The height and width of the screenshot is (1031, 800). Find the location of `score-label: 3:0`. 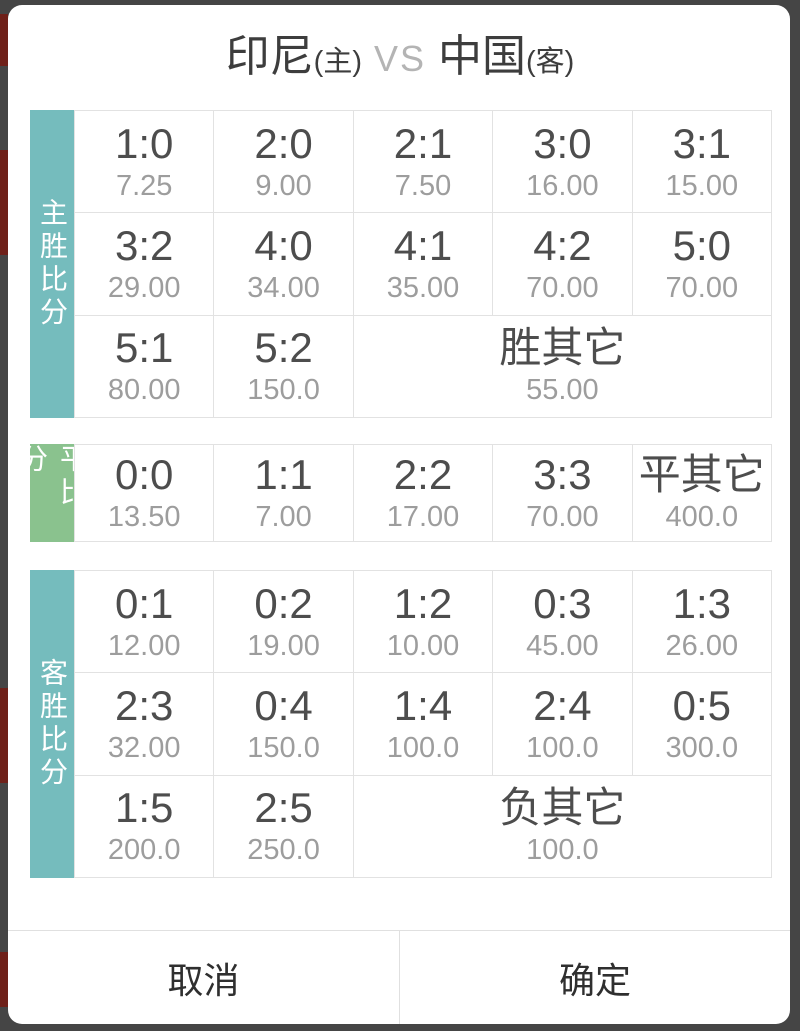

score-label: 3:0 is located at coordinates (562, 143).